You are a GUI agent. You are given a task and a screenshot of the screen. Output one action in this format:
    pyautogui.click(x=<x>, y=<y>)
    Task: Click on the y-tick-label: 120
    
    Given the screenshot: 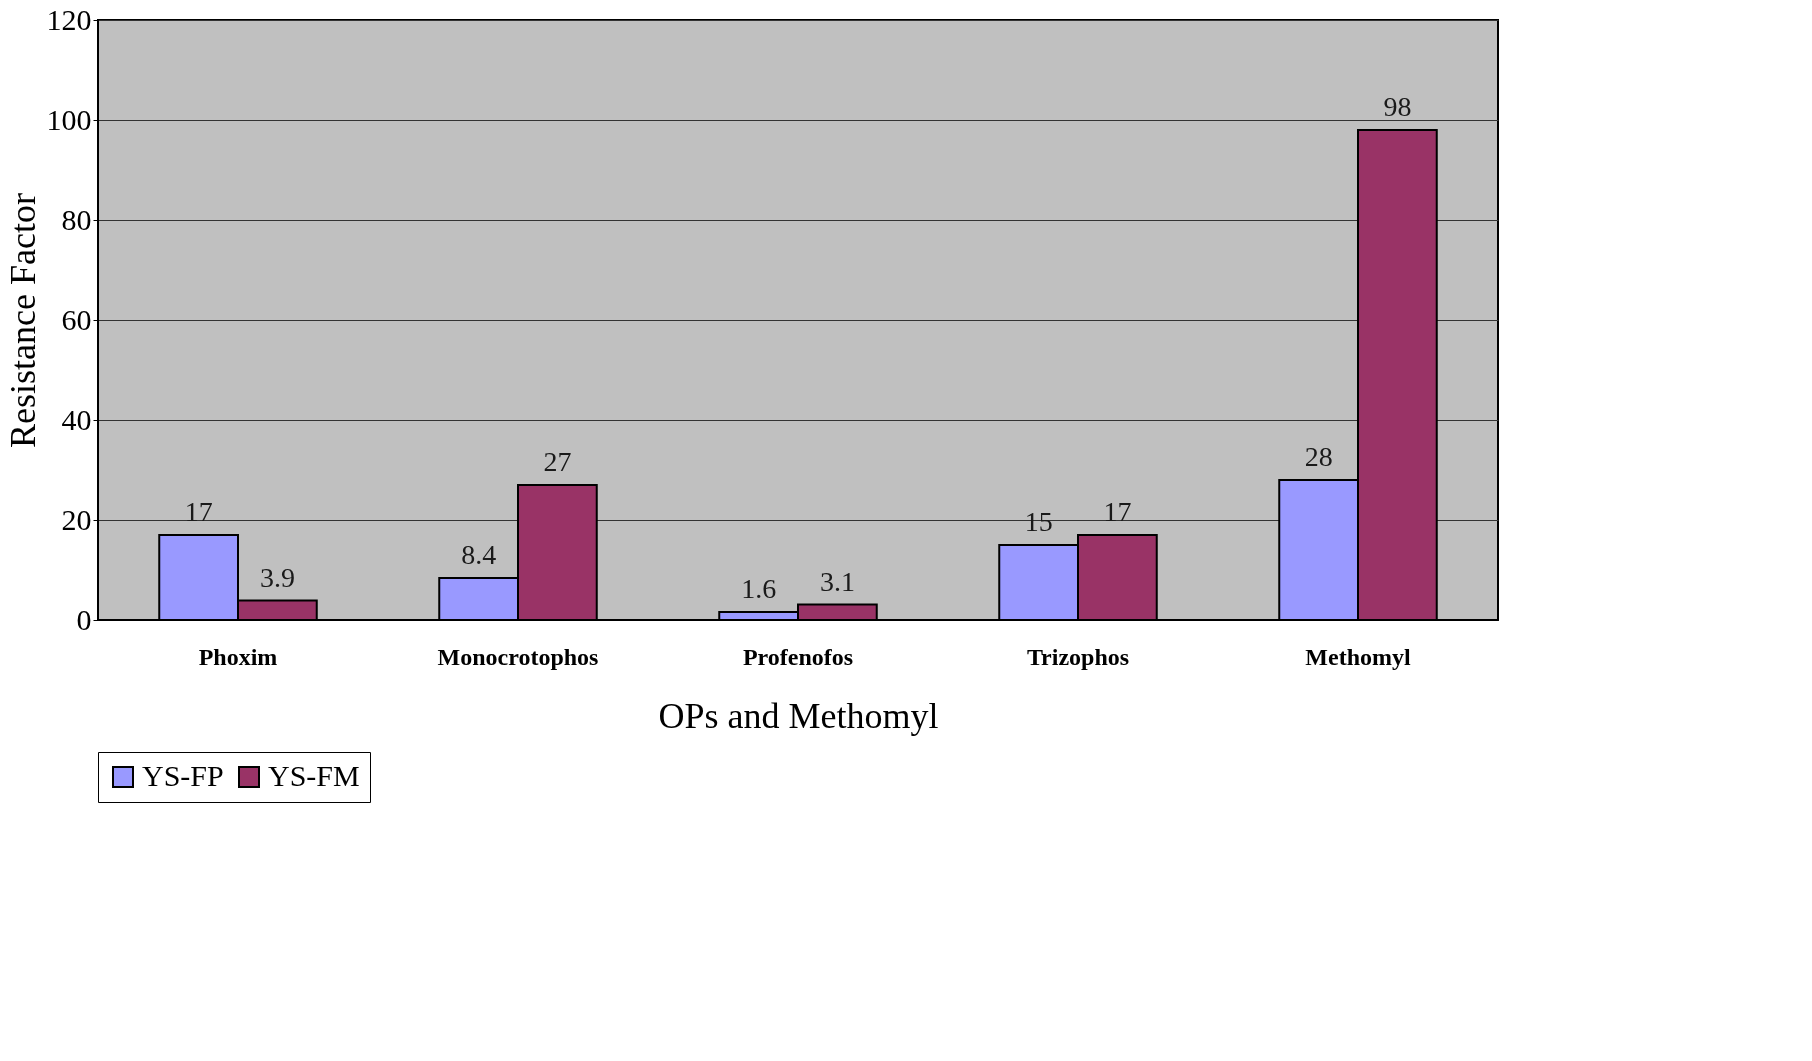 What is the action you would take?
    pyautogui.click(x=69, y=19)
    